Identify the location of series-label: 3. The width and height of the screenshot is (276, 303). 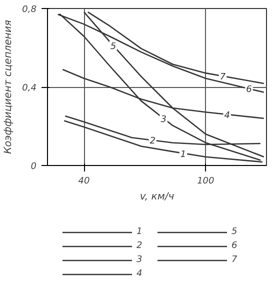
(163, 119).